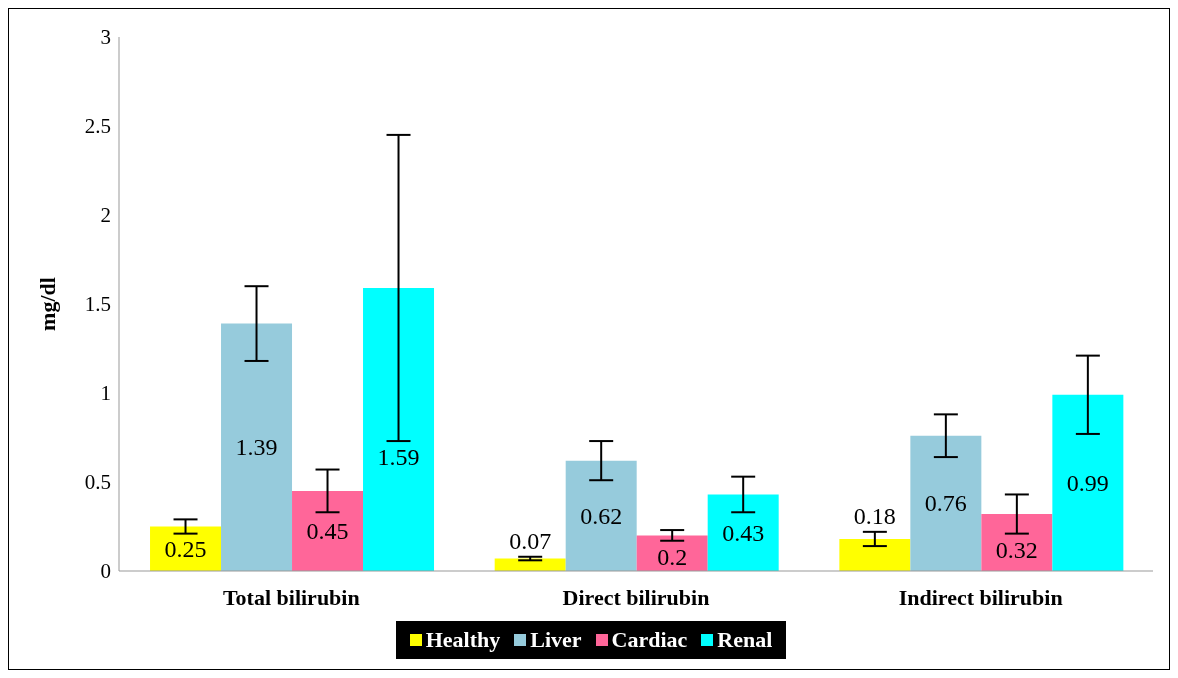  Describe the element at coordinates (555, 640) in the screenshot. I see `legend-label: Liver` at that location.